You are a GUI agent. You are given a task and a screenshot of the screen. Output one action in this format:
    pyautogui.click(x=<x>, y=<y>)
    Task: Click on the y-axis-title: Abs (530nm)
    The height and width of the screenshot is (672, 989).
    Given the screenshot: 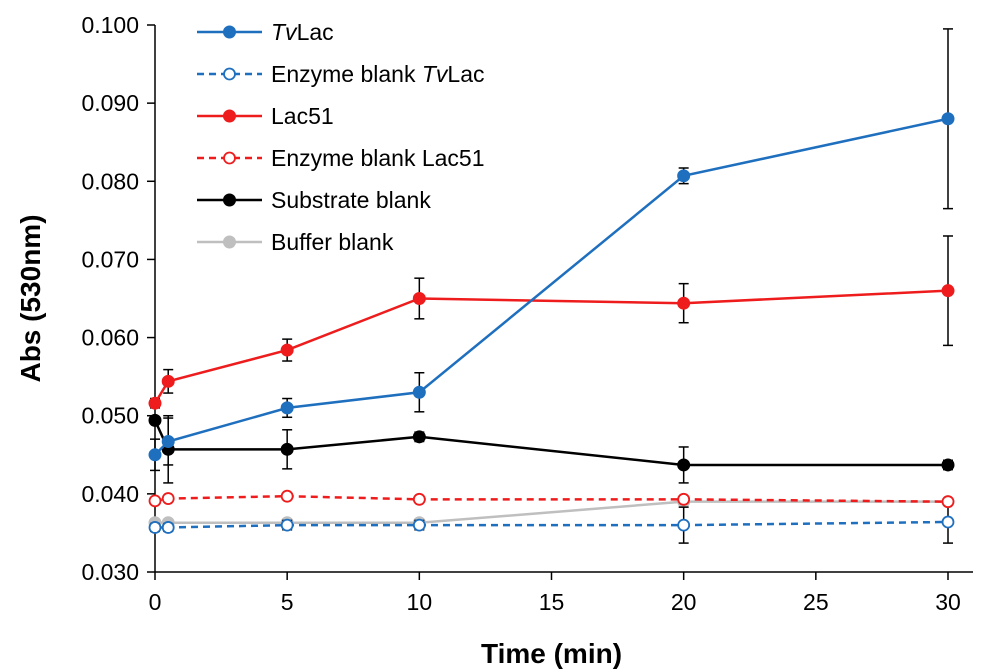 What is the action you would take?
    pyautogui.click(x=30, y=298)
    